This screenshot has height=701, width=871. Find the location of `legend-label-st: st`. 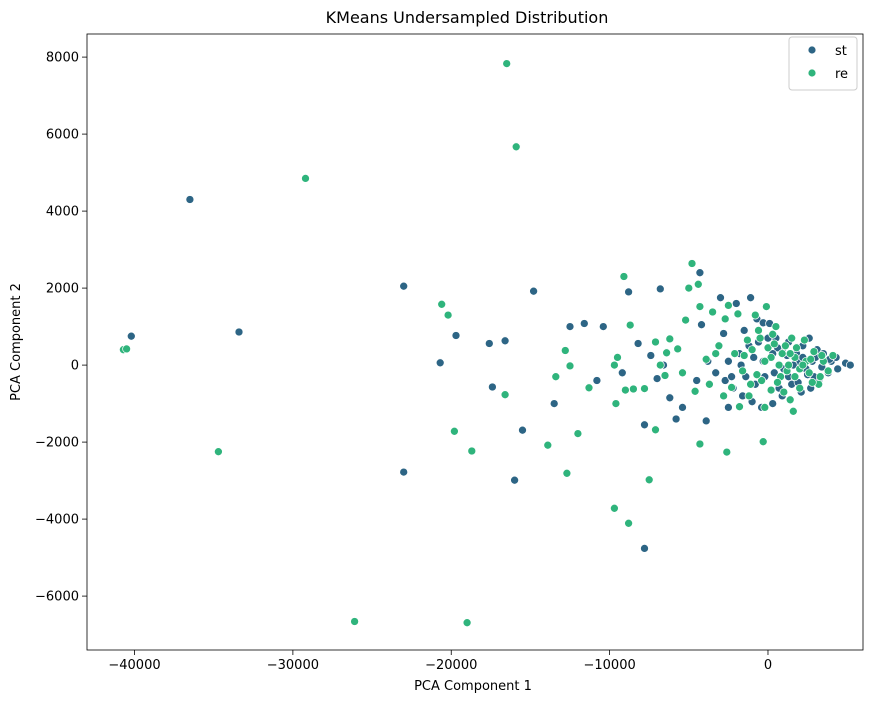

legend-label-st: st is located at coordinates (841, 51).